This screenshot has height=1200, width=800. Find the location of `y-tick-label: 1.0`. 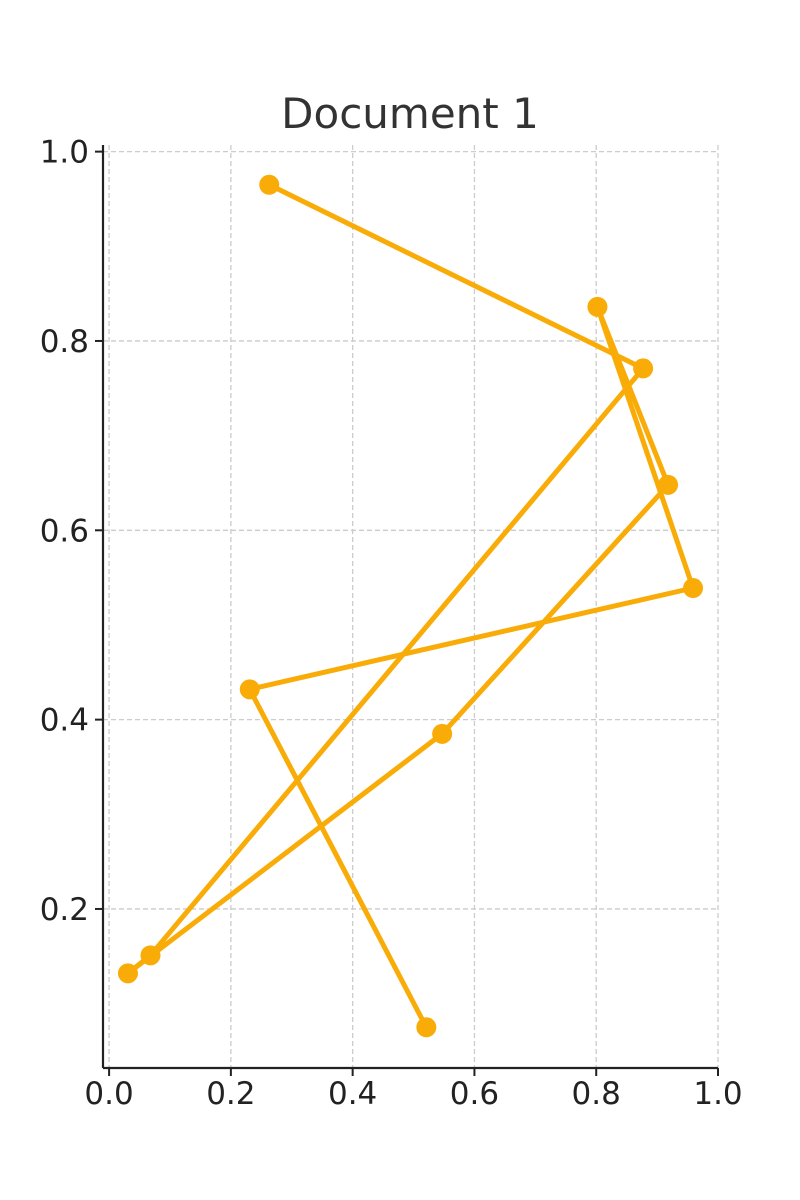

y-tick-label: 1.0 is located at coordinates (64, 153).